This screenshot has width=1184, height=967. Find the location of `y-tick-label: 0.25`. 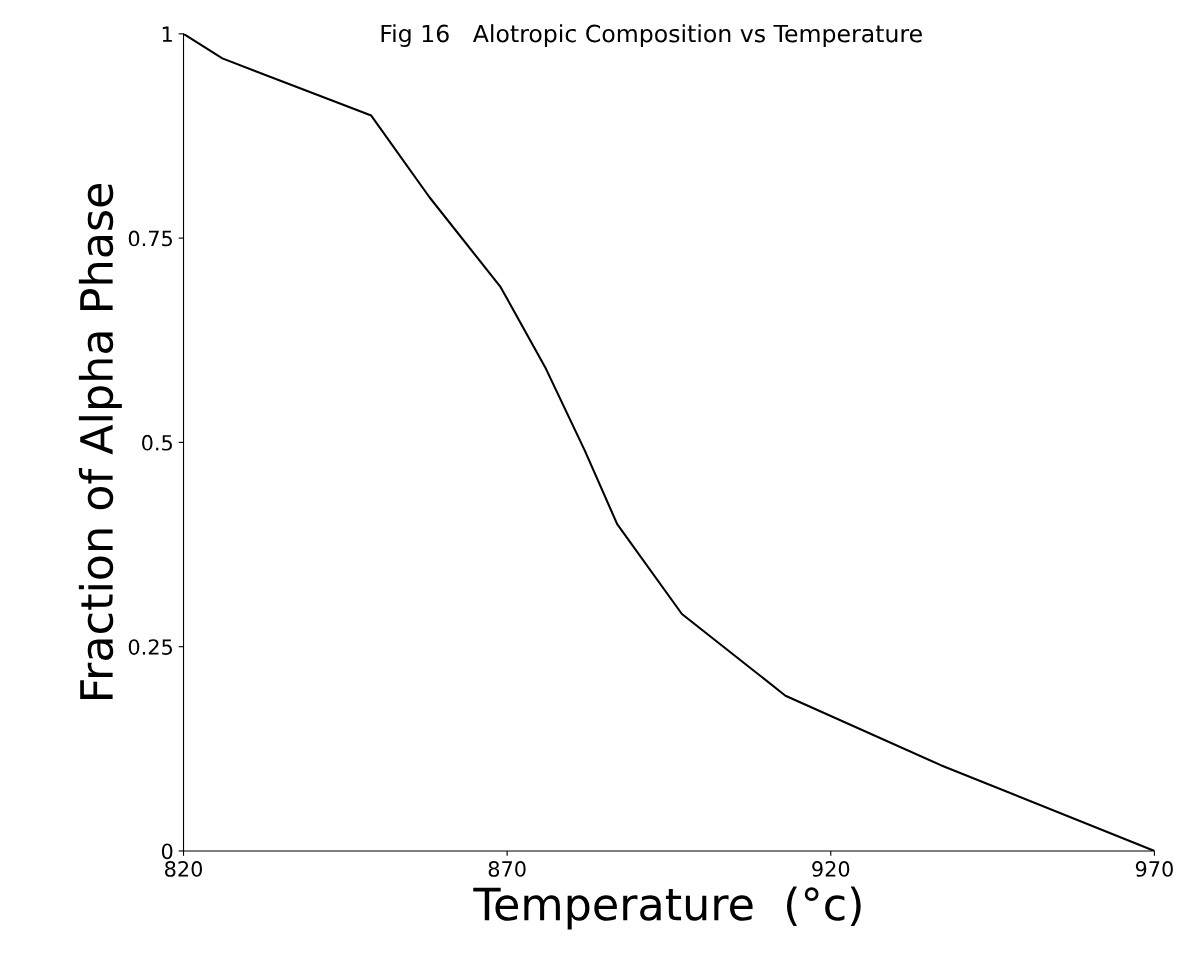

y-tick-label: 0.25 is located at coordinates (150, 647).